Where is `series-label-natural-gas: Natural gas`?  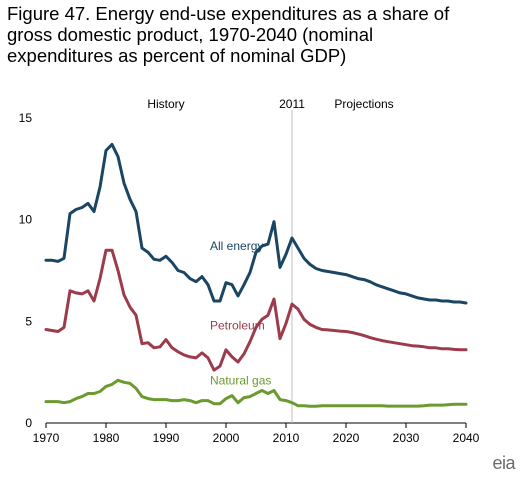
series-label-natural-gas: Natural gas is located at coordinates (240, 380).